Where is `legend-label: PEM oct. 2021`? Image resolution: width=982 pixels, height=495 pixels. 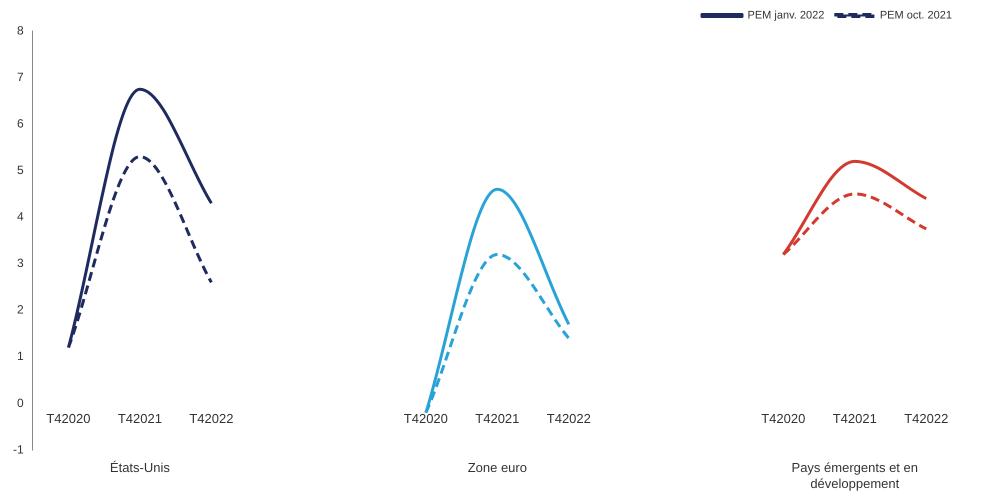
legend-label: PEM oct. 2021 is located at coordinates (916, 16).